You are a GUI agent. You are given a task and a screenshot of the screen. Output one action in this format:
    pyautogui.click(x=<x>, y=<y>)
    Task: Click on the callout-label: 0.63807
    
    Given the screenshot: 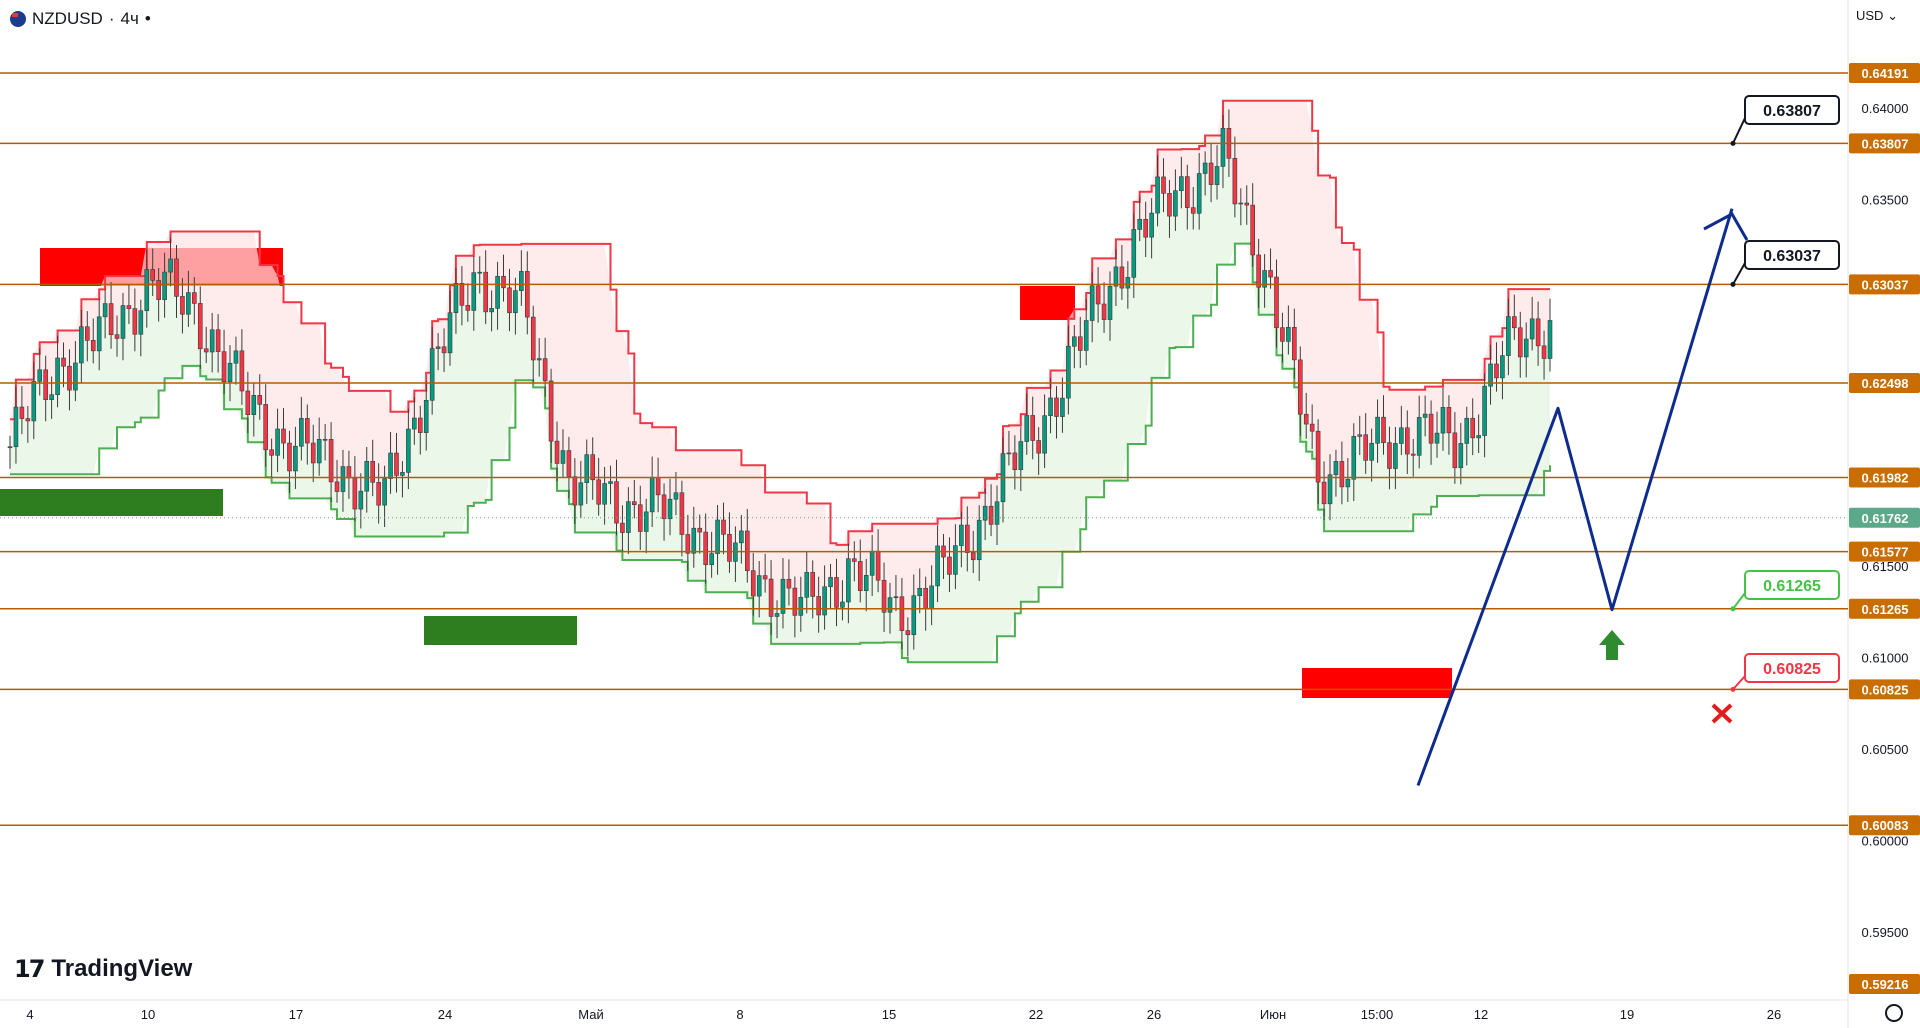 What is the action you would take?
    pyautogui.click(x=1792, y=111)
    